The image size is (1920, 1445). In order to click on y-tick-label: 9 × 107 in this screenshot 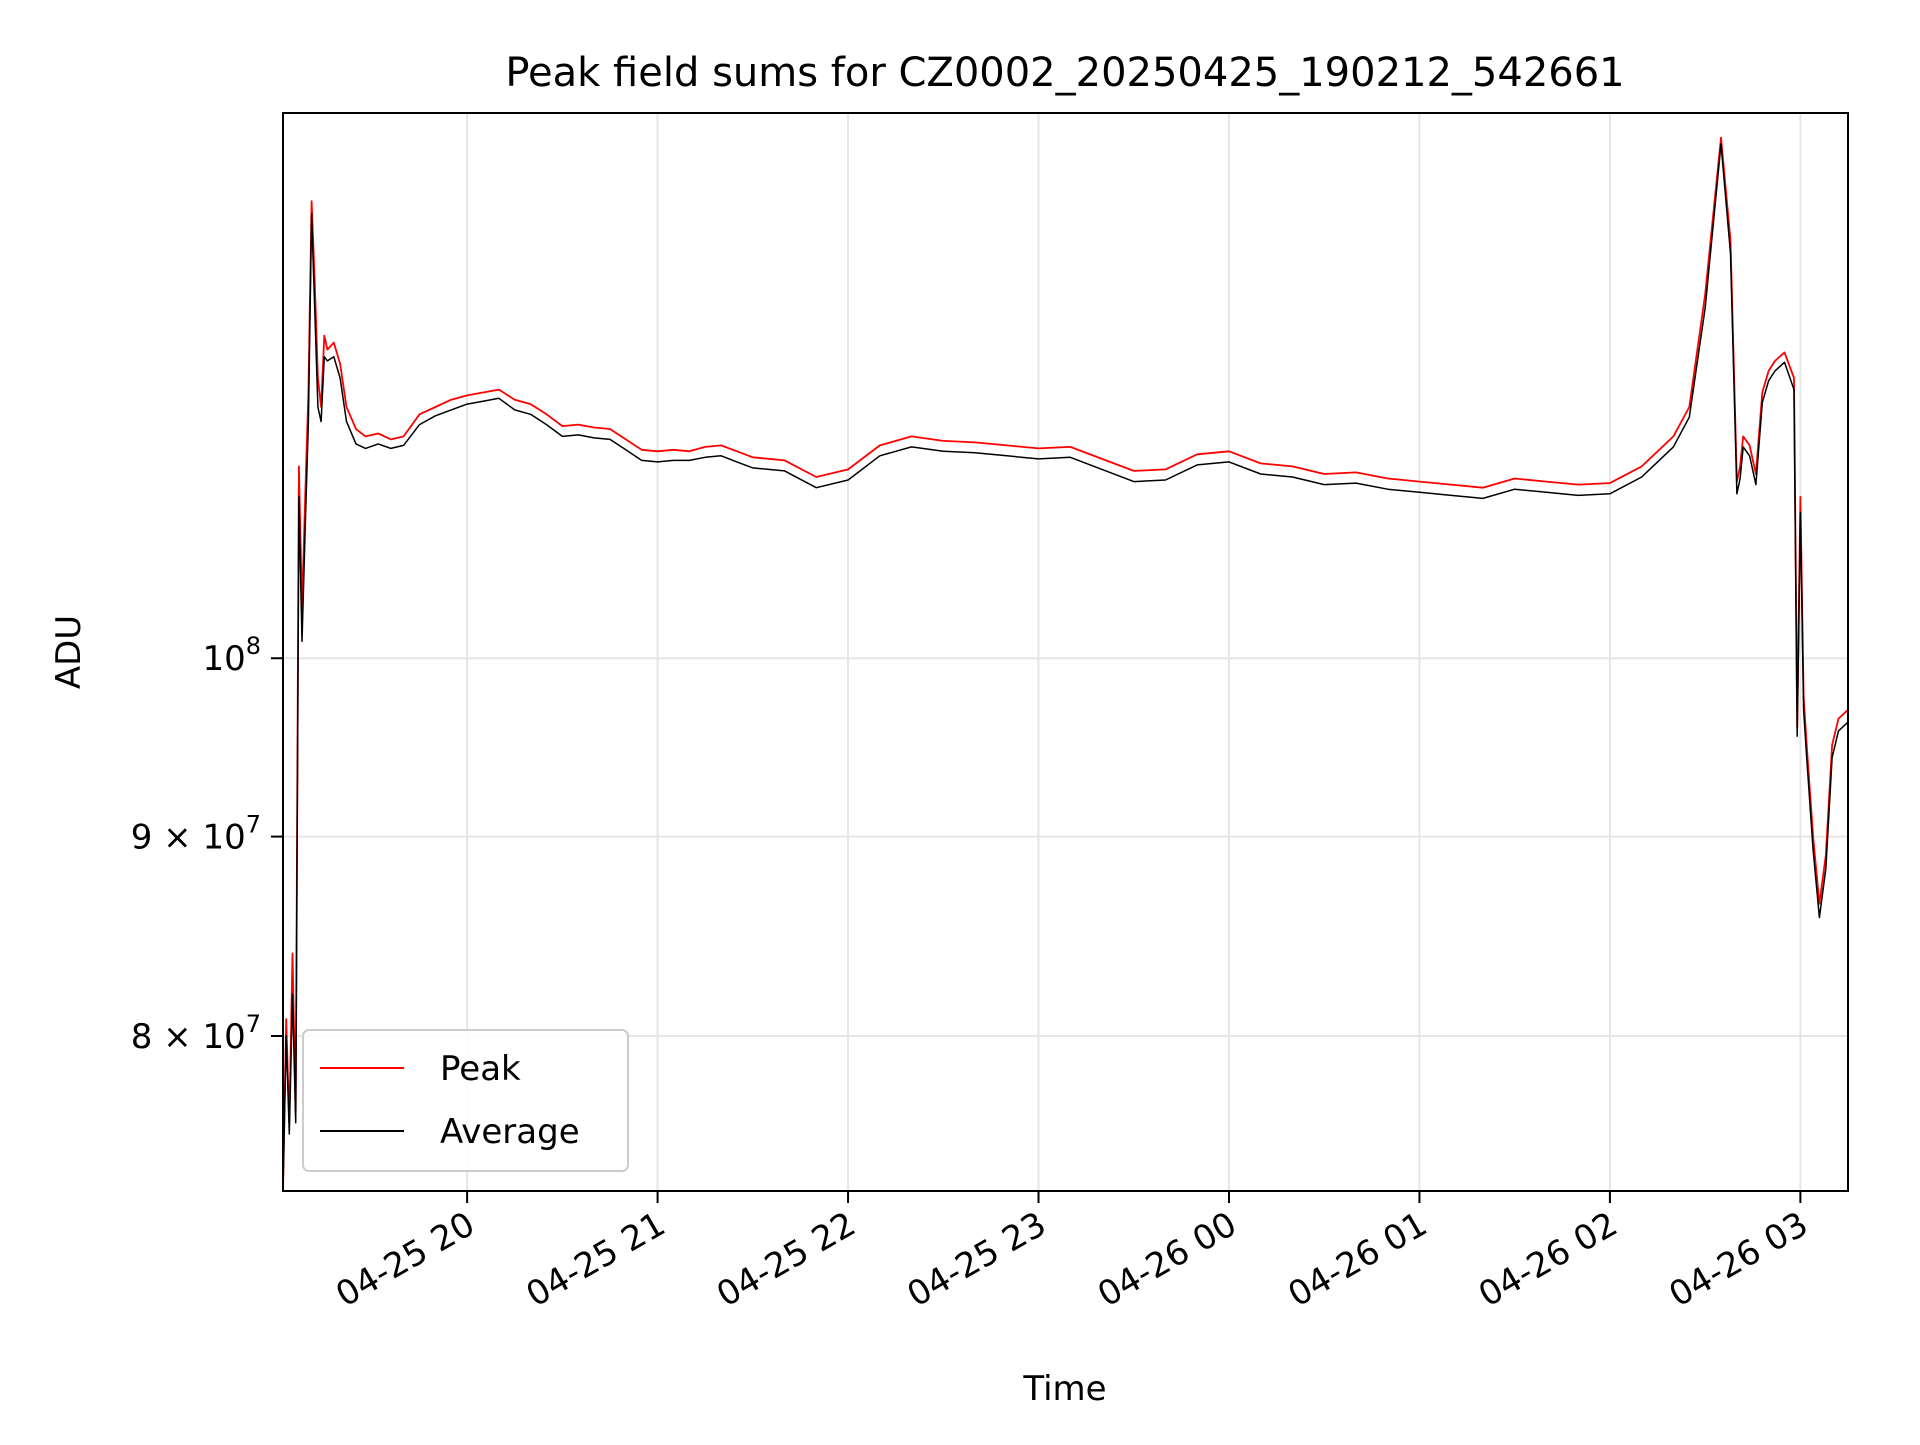, I will do `click(196, 834)`.